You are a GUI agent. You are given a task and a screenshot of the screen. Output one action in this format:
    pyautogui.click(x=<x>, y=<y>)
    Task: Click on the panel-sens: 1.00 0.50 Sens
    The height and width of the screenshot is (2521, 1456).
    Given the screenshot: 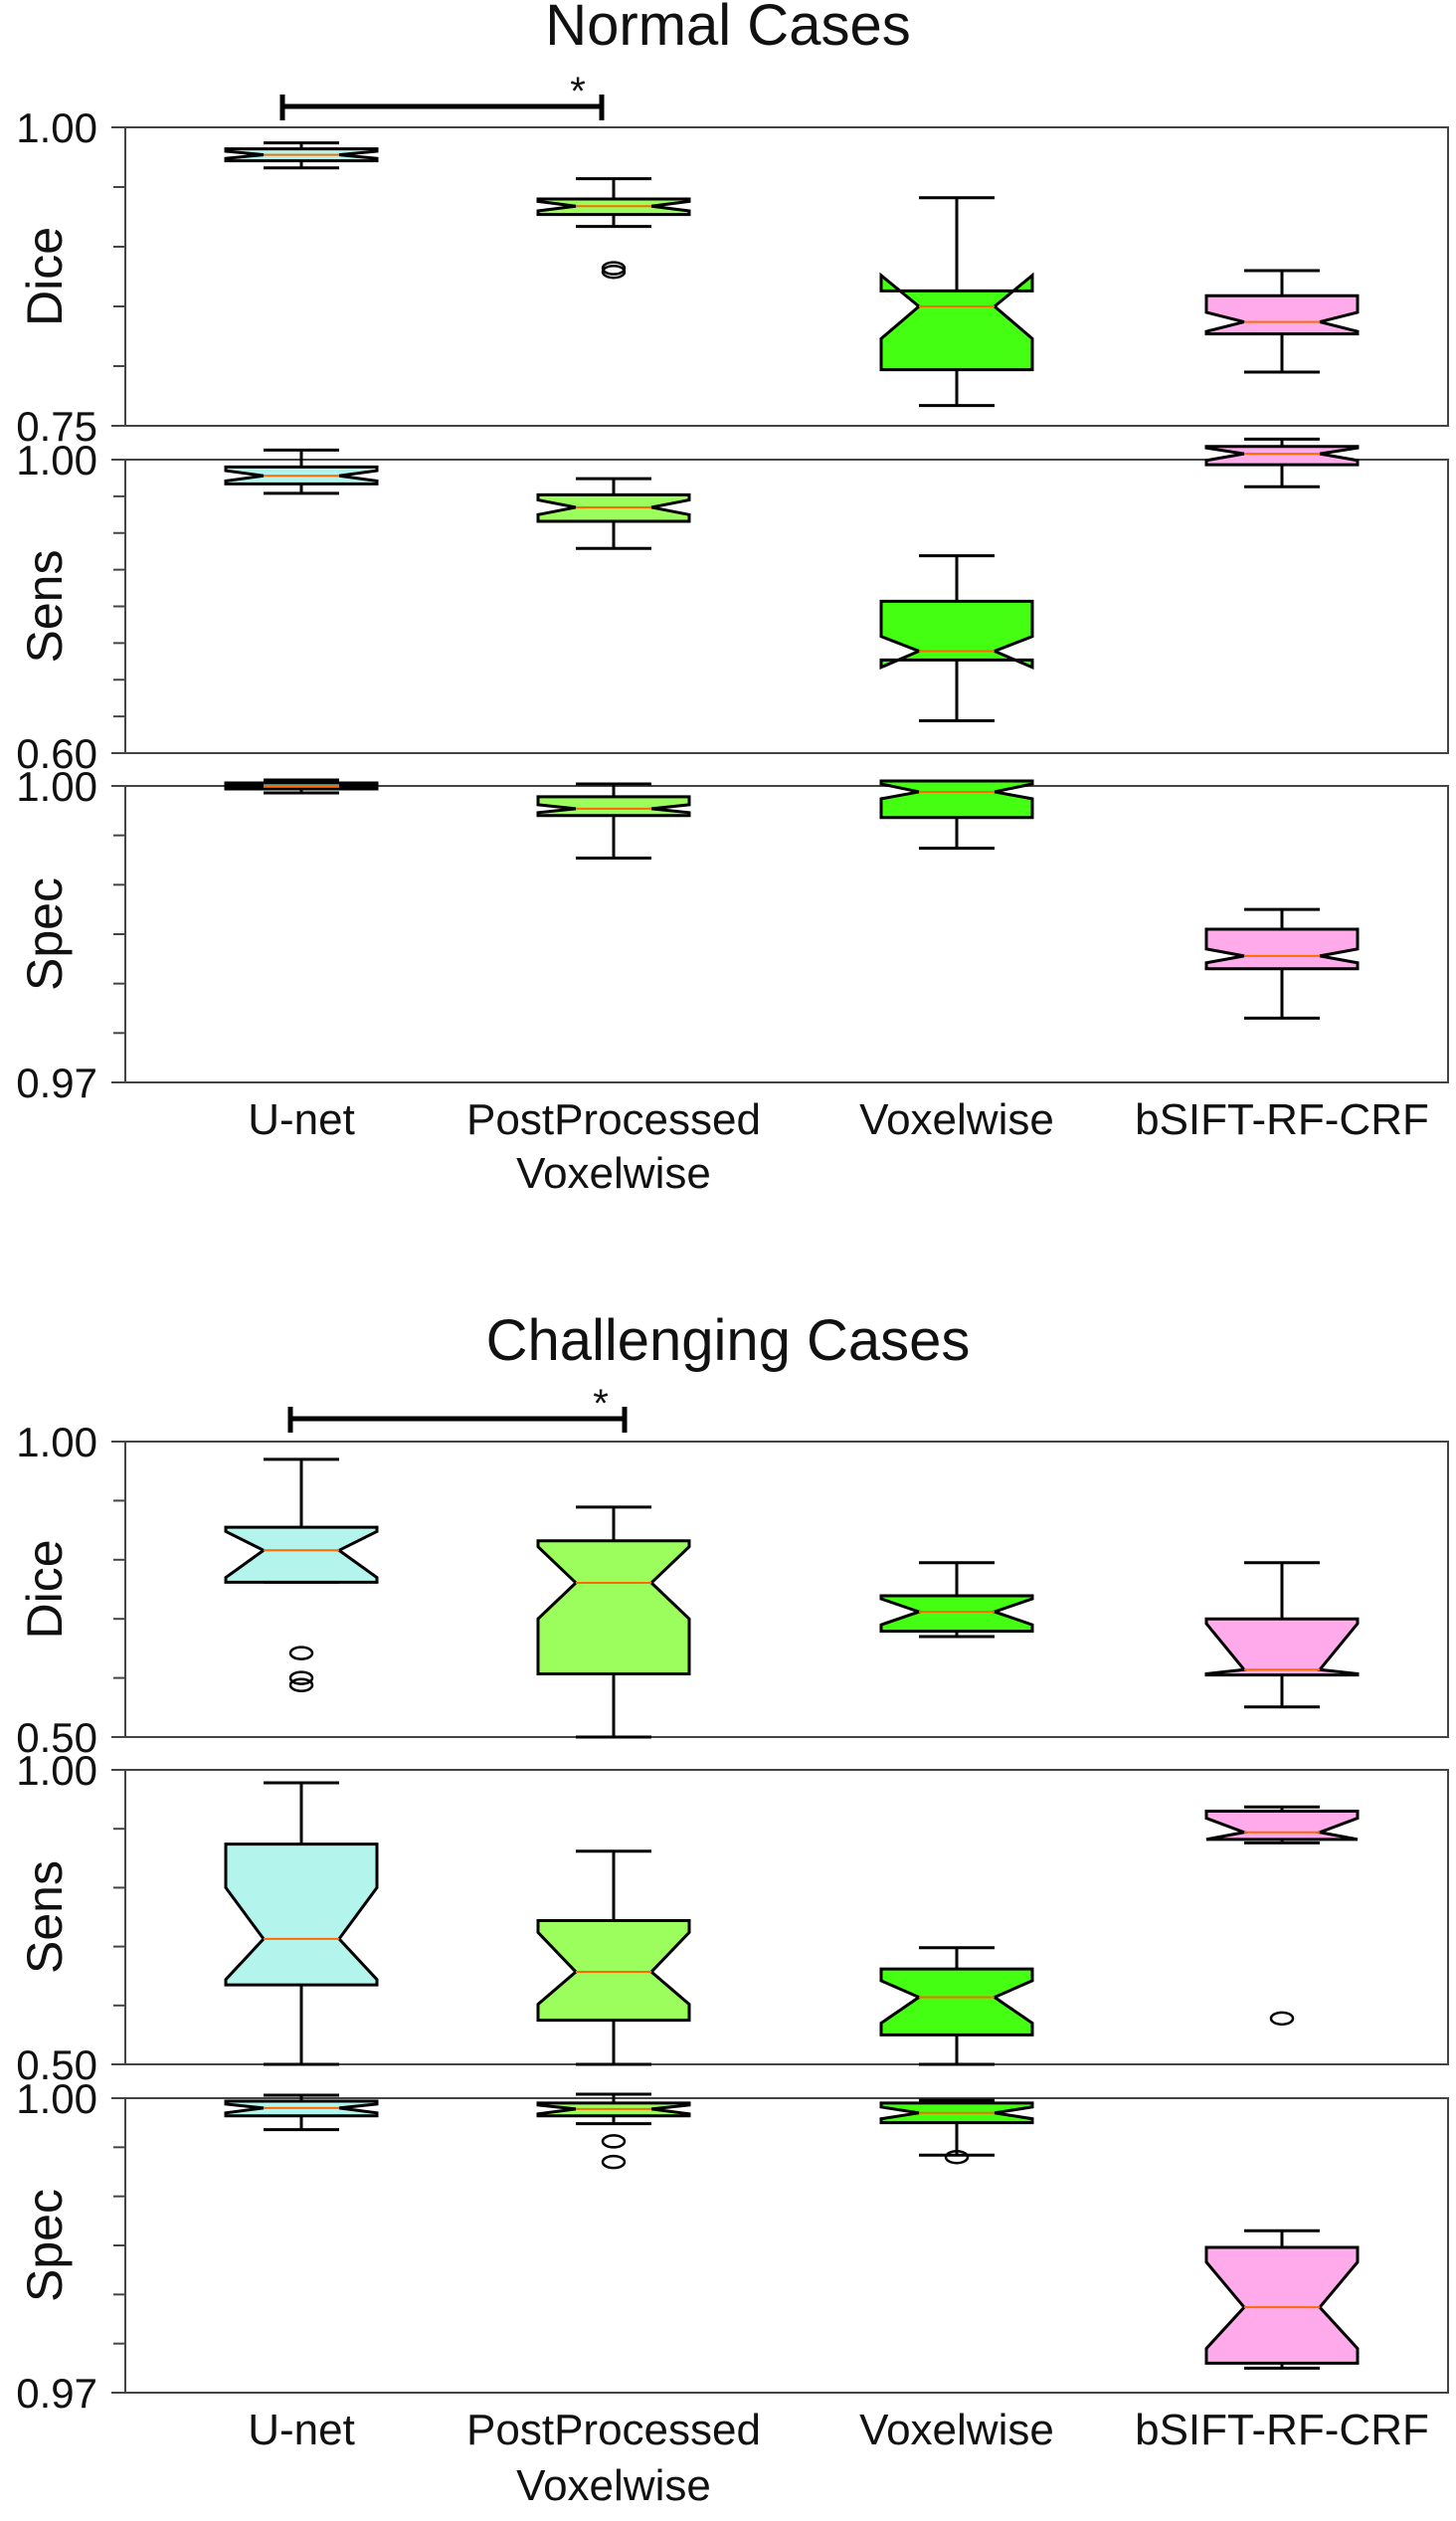 What is the action you would take?
    pyautogui.click(x=732, y=1917)
    